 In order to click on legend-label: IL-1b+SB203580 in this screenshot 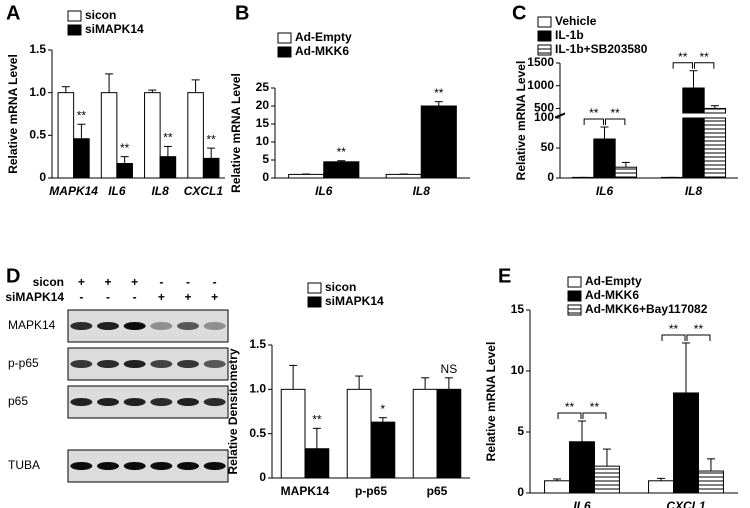, I will do `click(601, 49)`.